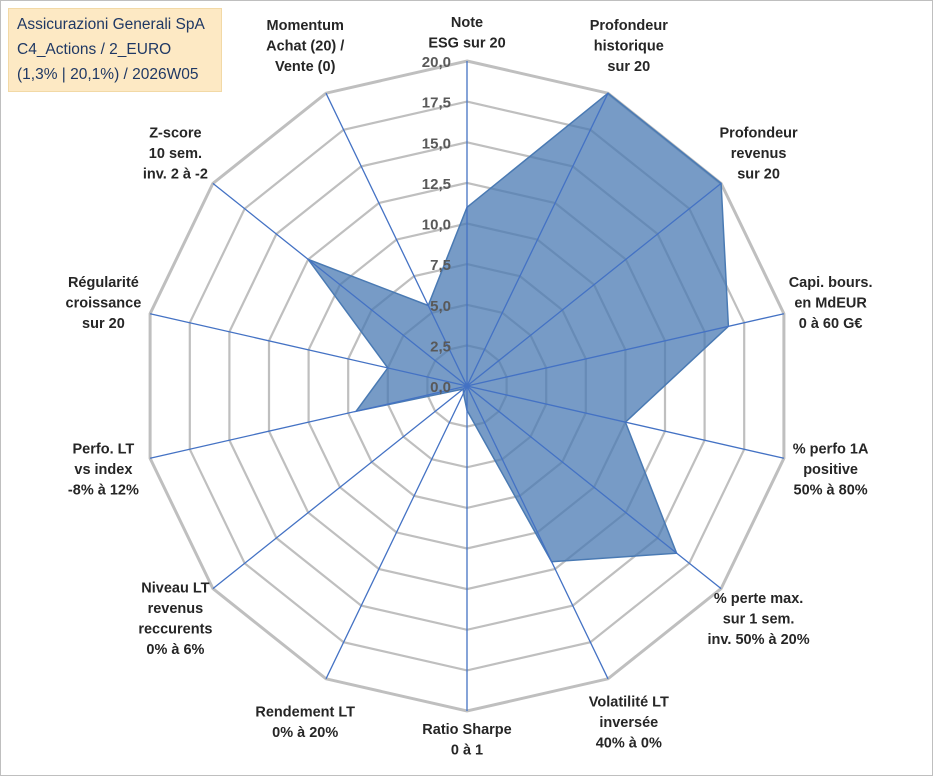 Image resolution: width=933 pixels, height=776 pixels. What do you see at coordinates (466, 730) in the screenshot?
I see `category-label-7-line-0: Ratio Sharpe` at bounding box center [466, 730].